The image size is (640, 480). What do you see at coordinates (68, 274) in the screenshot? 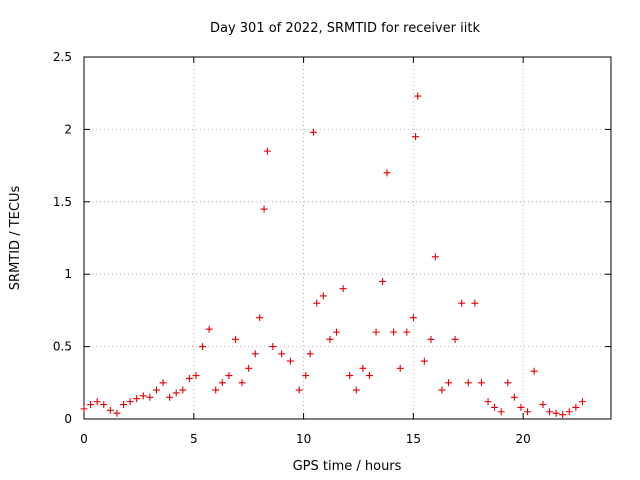
I see `y-tick-label: 1` at bounding box center [68, 274].